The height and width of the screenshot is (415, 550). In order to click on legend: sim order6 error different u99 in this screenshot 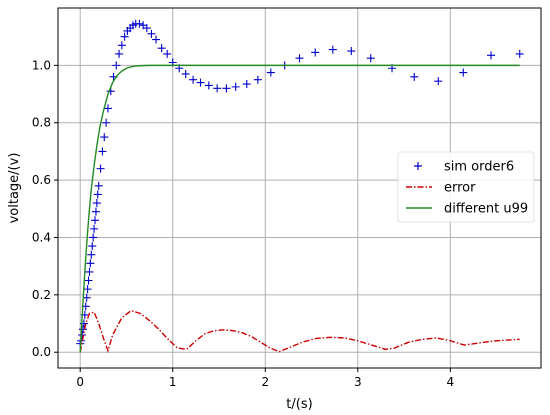, I will do `click(466, 187)`.